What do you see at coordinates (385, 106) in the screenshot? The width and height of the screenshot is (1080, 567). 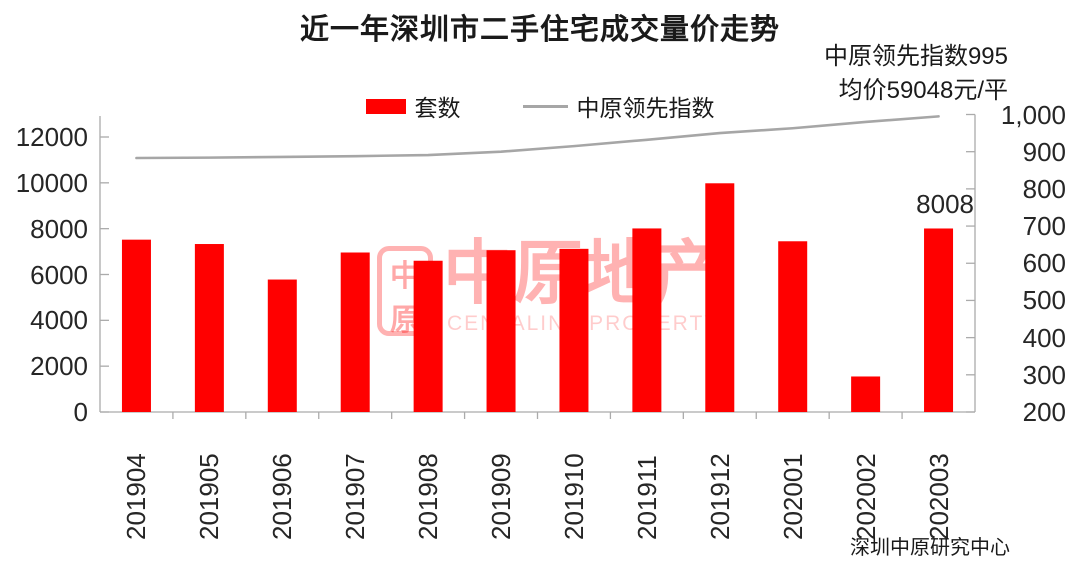 I see `bar-series-swatch` at bounding box center [385, 106].